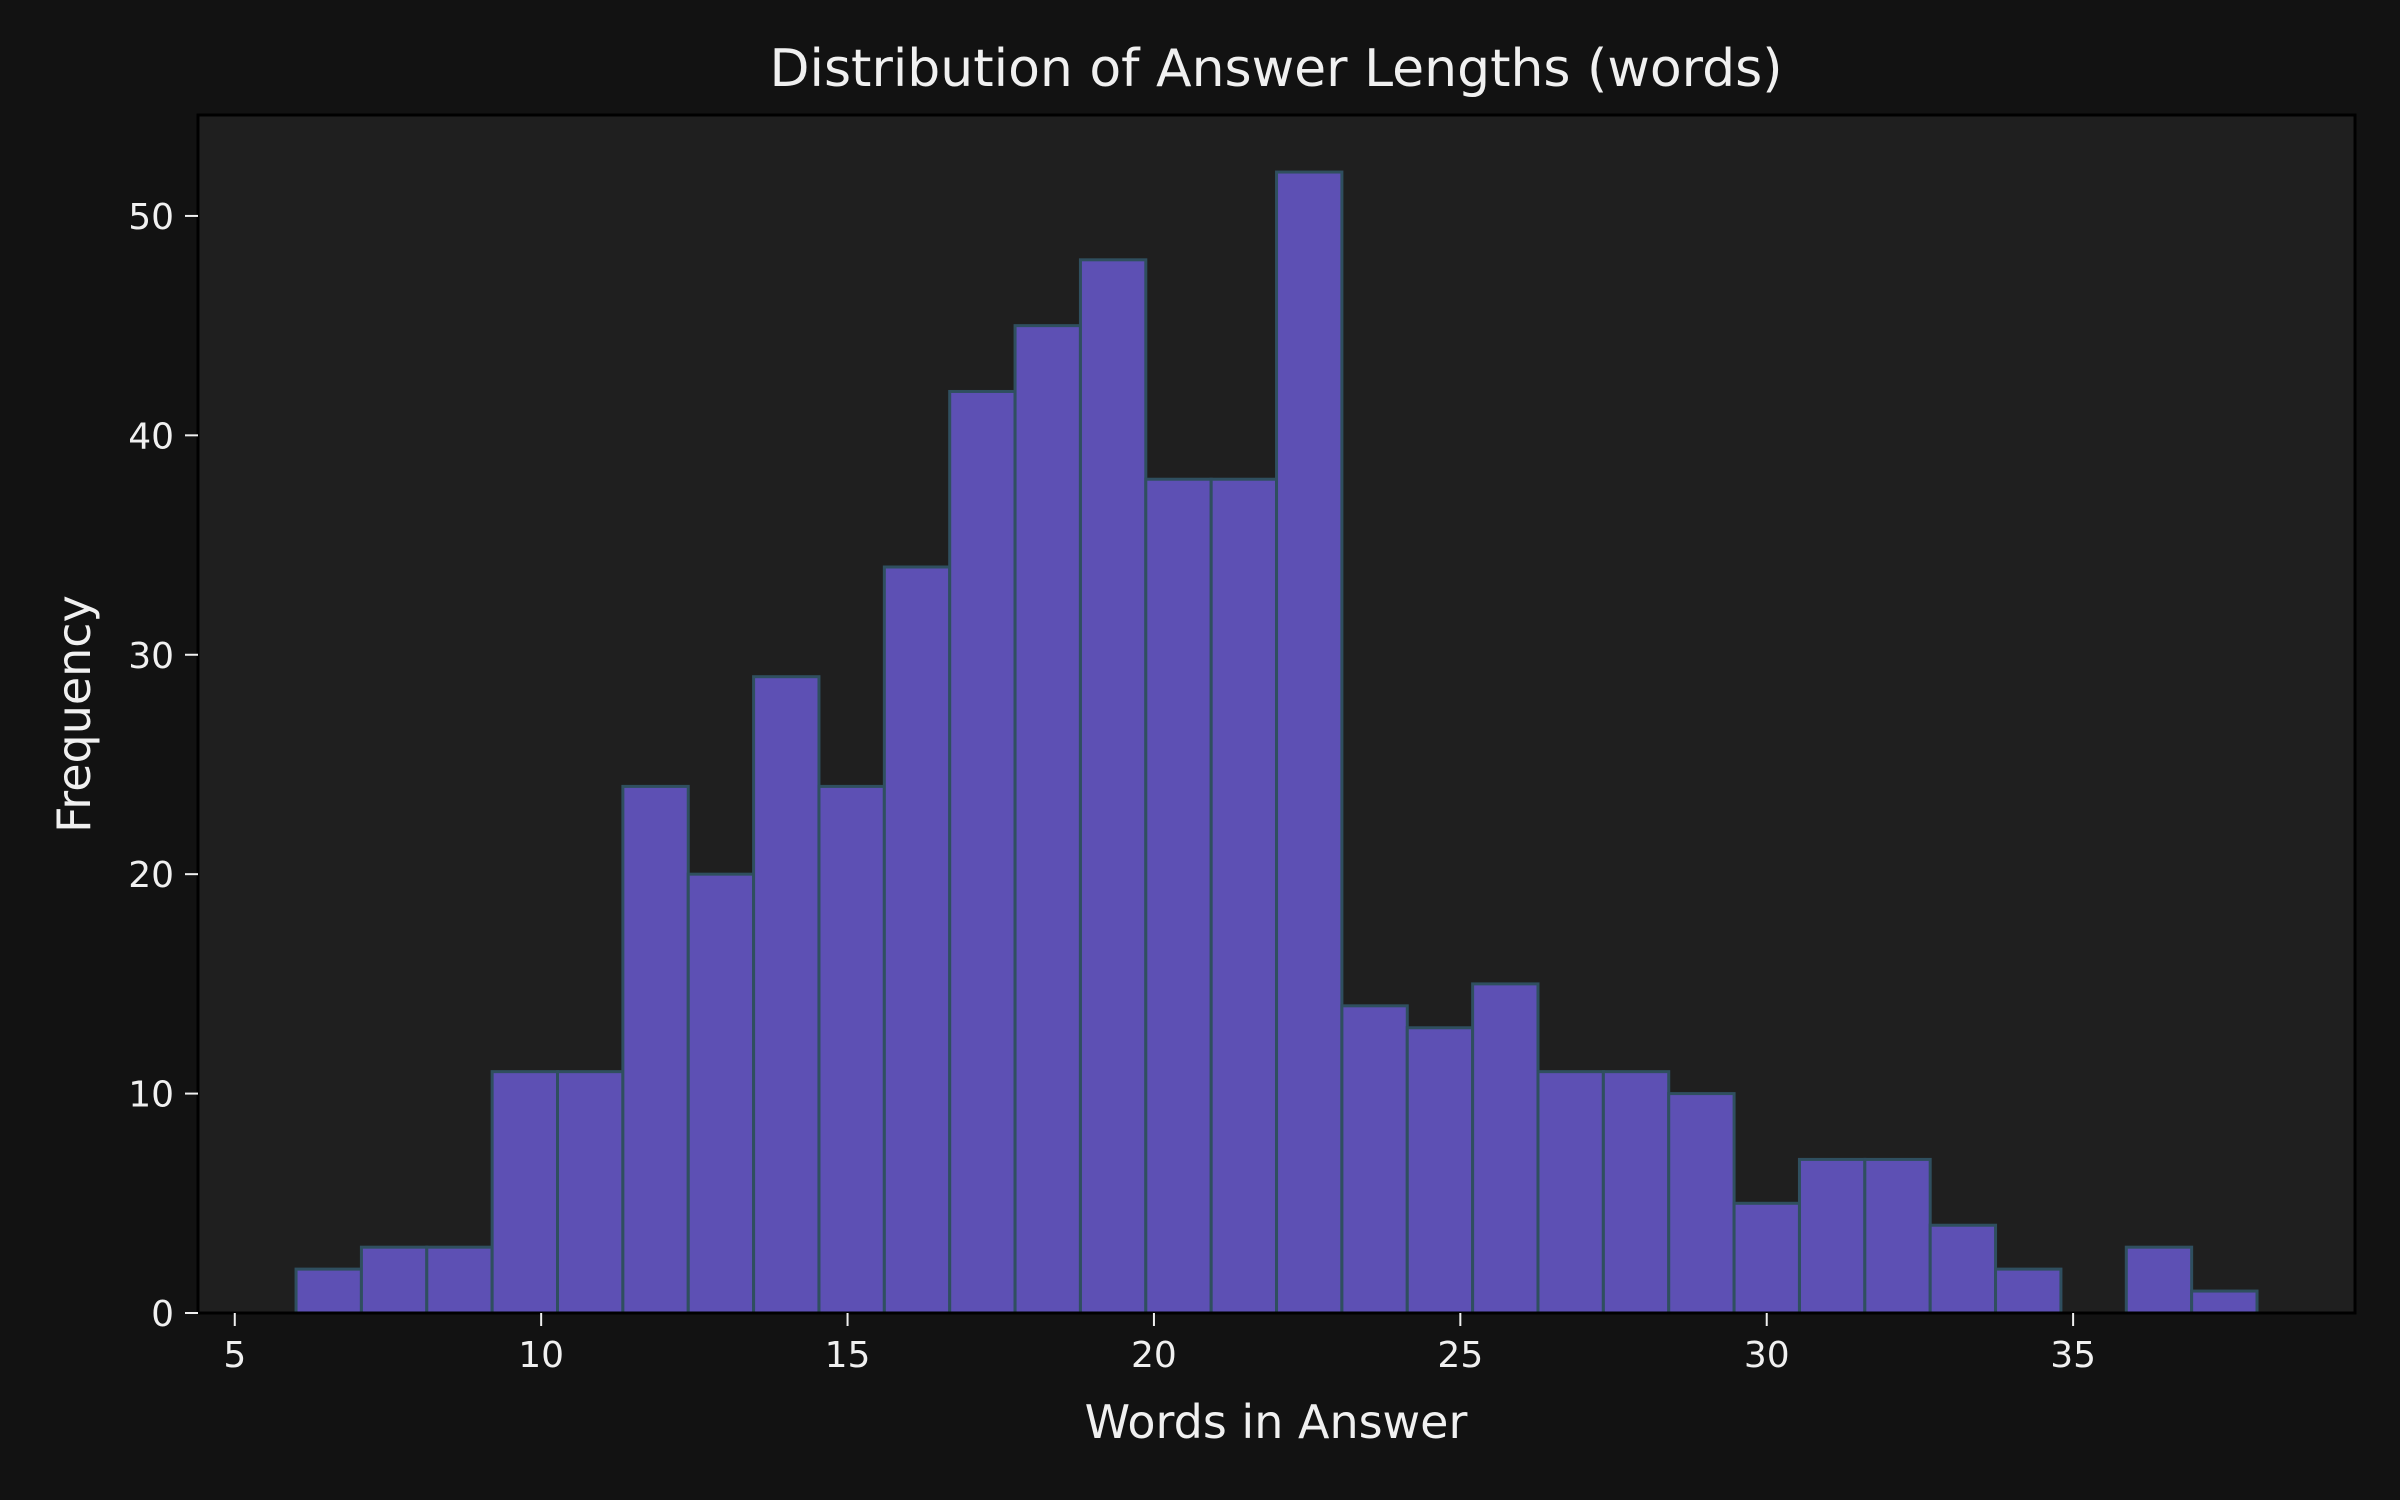 The image size is (2400, 1500). What do you see at coordinates (541, 1355) in the screenshot?
I see `x-tick-label: 10` at bounding box center [541, 1355].